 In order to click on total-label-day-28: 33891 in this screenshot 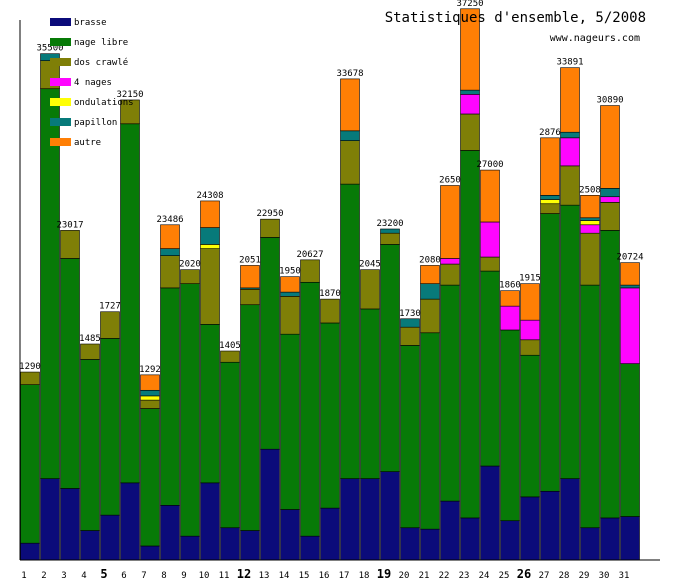, I will do `click(569, 63)`.